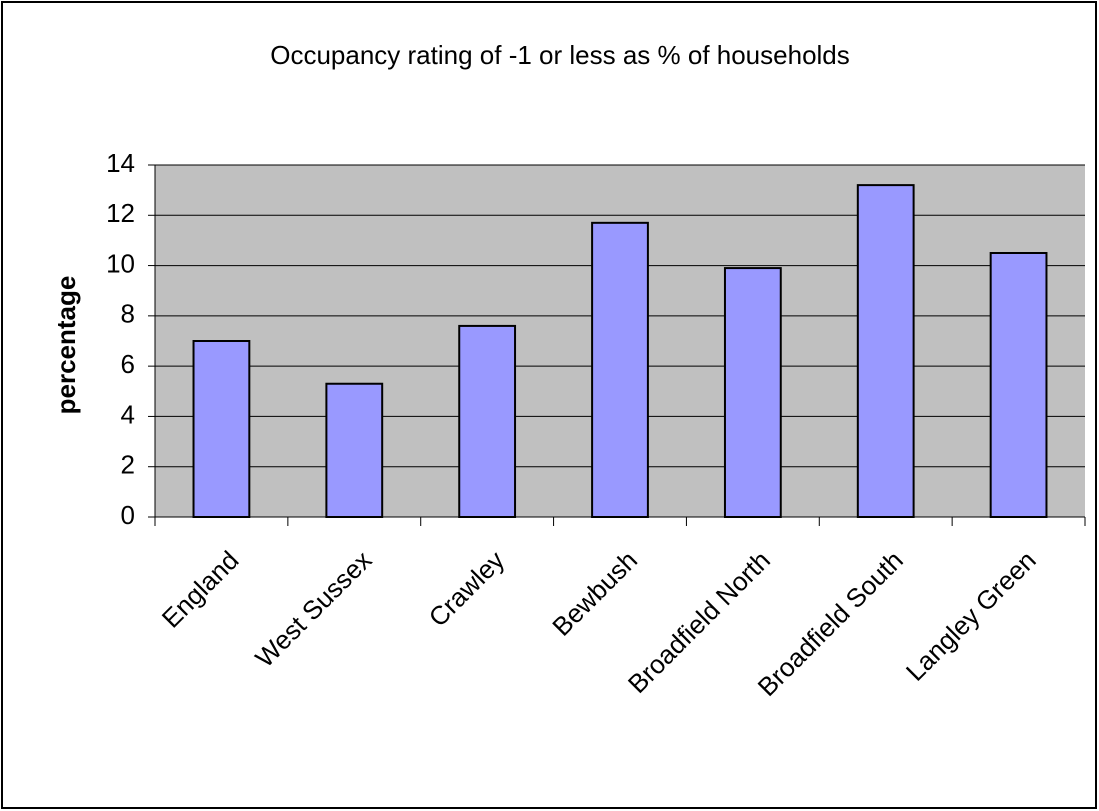 The image size is (1099, 811). What do you see at coordinates (128, 364) in the screenshot?
I see `y-tick-label: 6` at bounding box center [128, 364].